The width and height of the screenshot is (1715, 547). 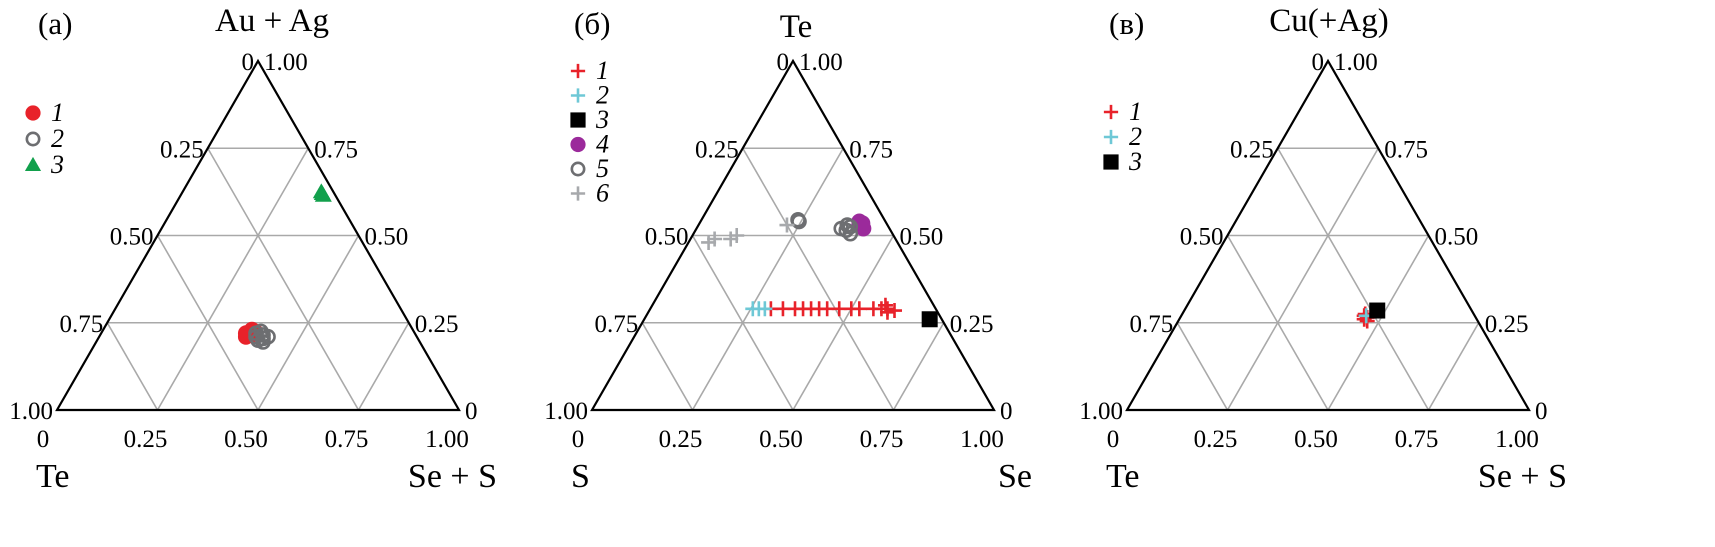 I want to click on panel-letter: (а), so click(x=55, y=23).